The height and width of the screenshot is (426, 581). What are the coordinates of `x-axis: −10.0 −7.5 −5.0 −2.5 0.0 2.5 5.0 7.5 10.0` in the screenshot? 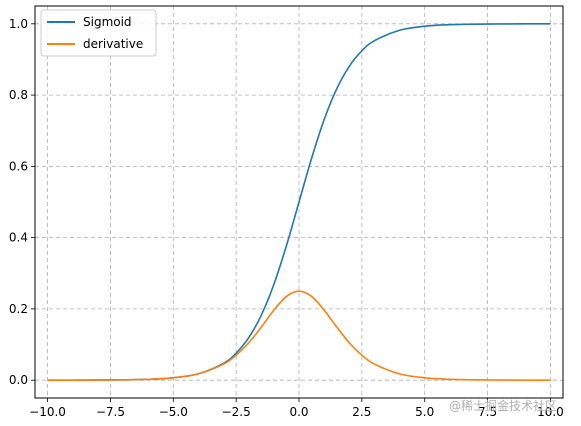 It's located at (296, 408).